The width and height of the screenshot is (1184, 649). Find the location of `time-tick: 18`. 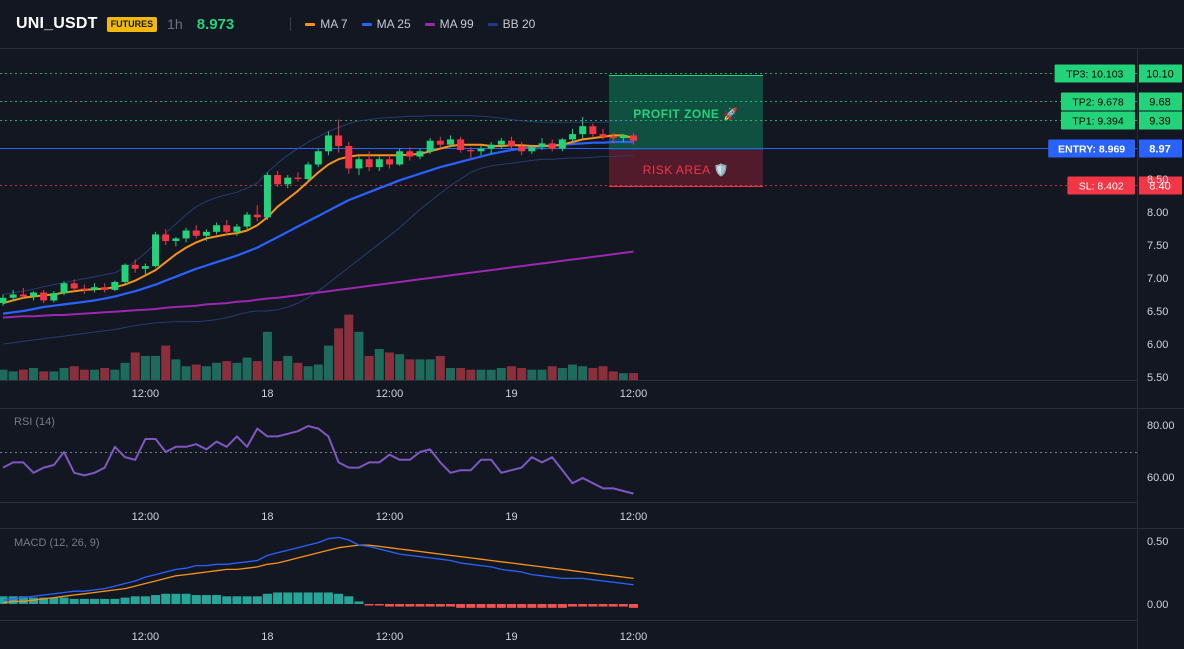

time-tick: 18 is located at coordinates (267, 394).